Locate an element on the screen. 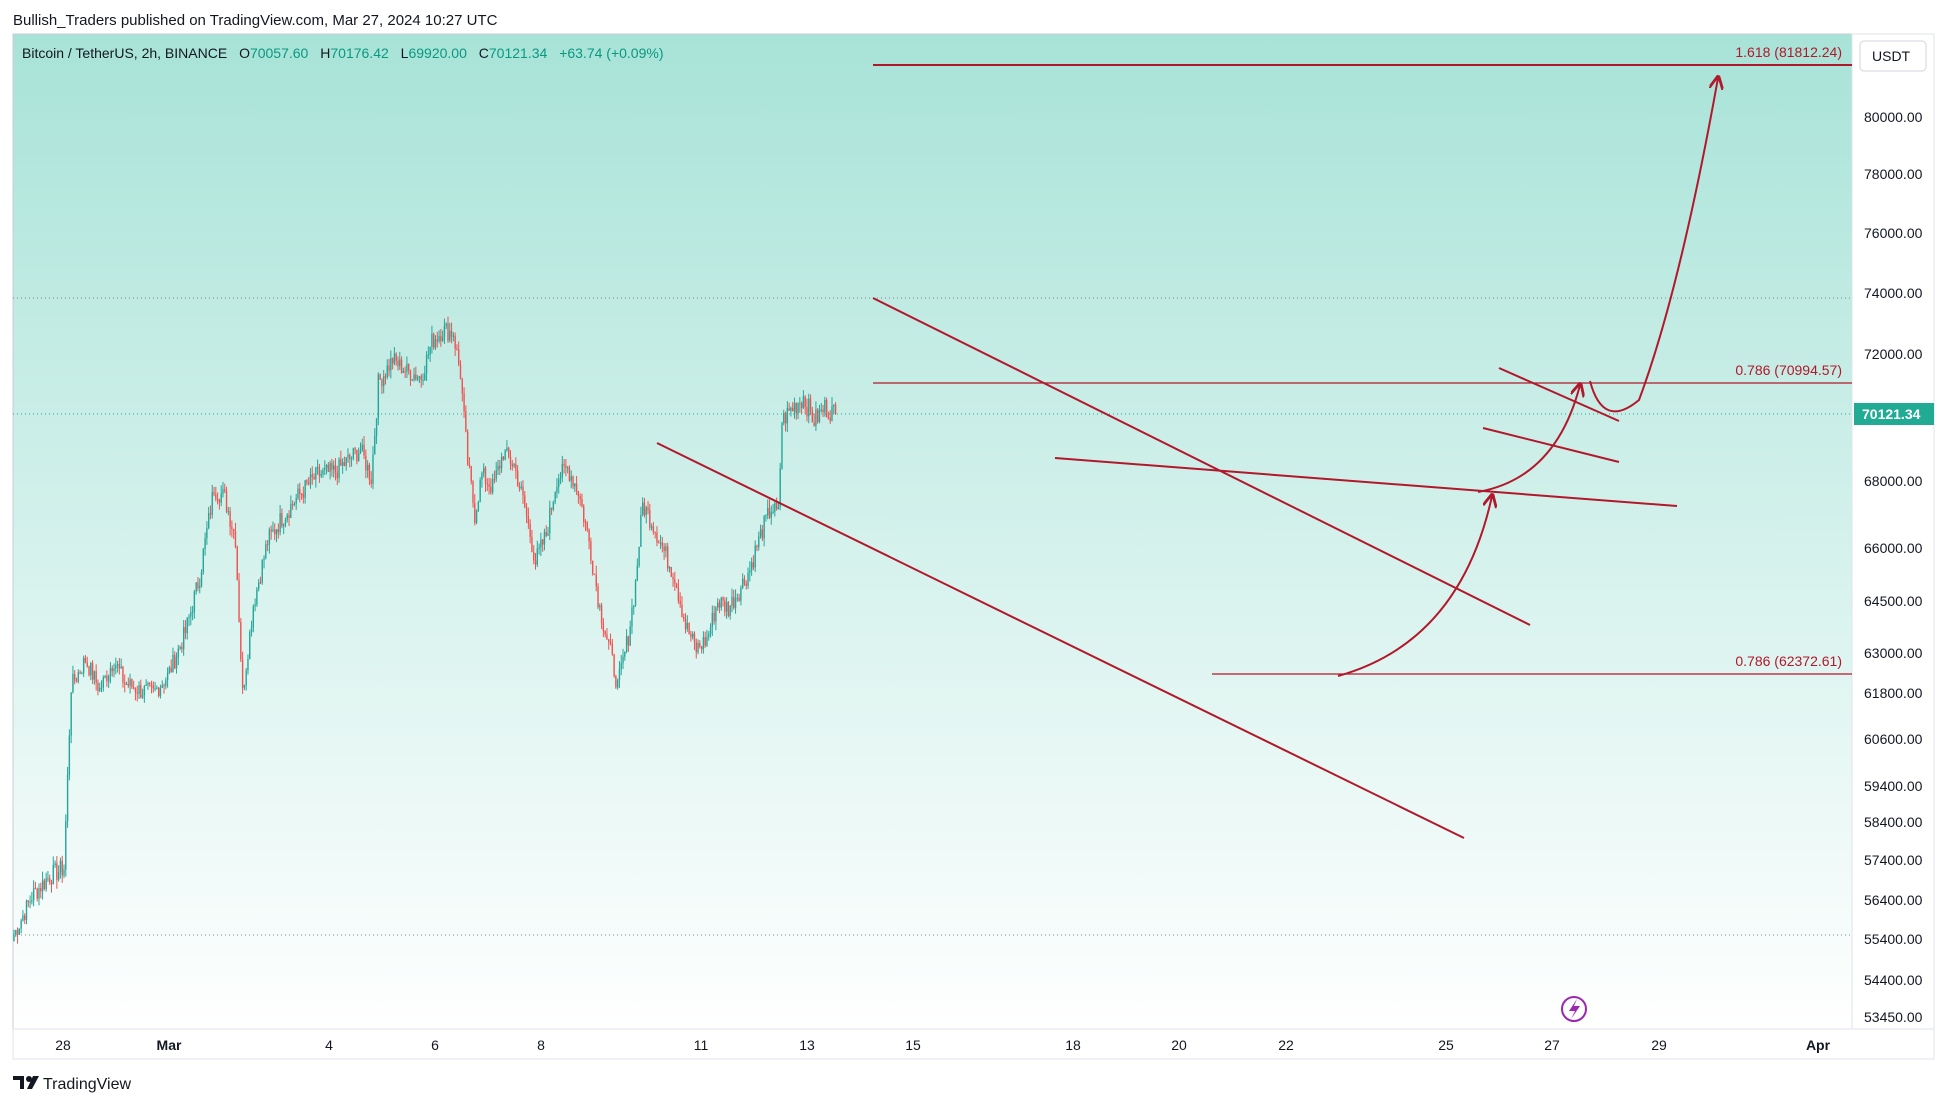  wedge-lower-trendline is located at coordinates (1060, 640).